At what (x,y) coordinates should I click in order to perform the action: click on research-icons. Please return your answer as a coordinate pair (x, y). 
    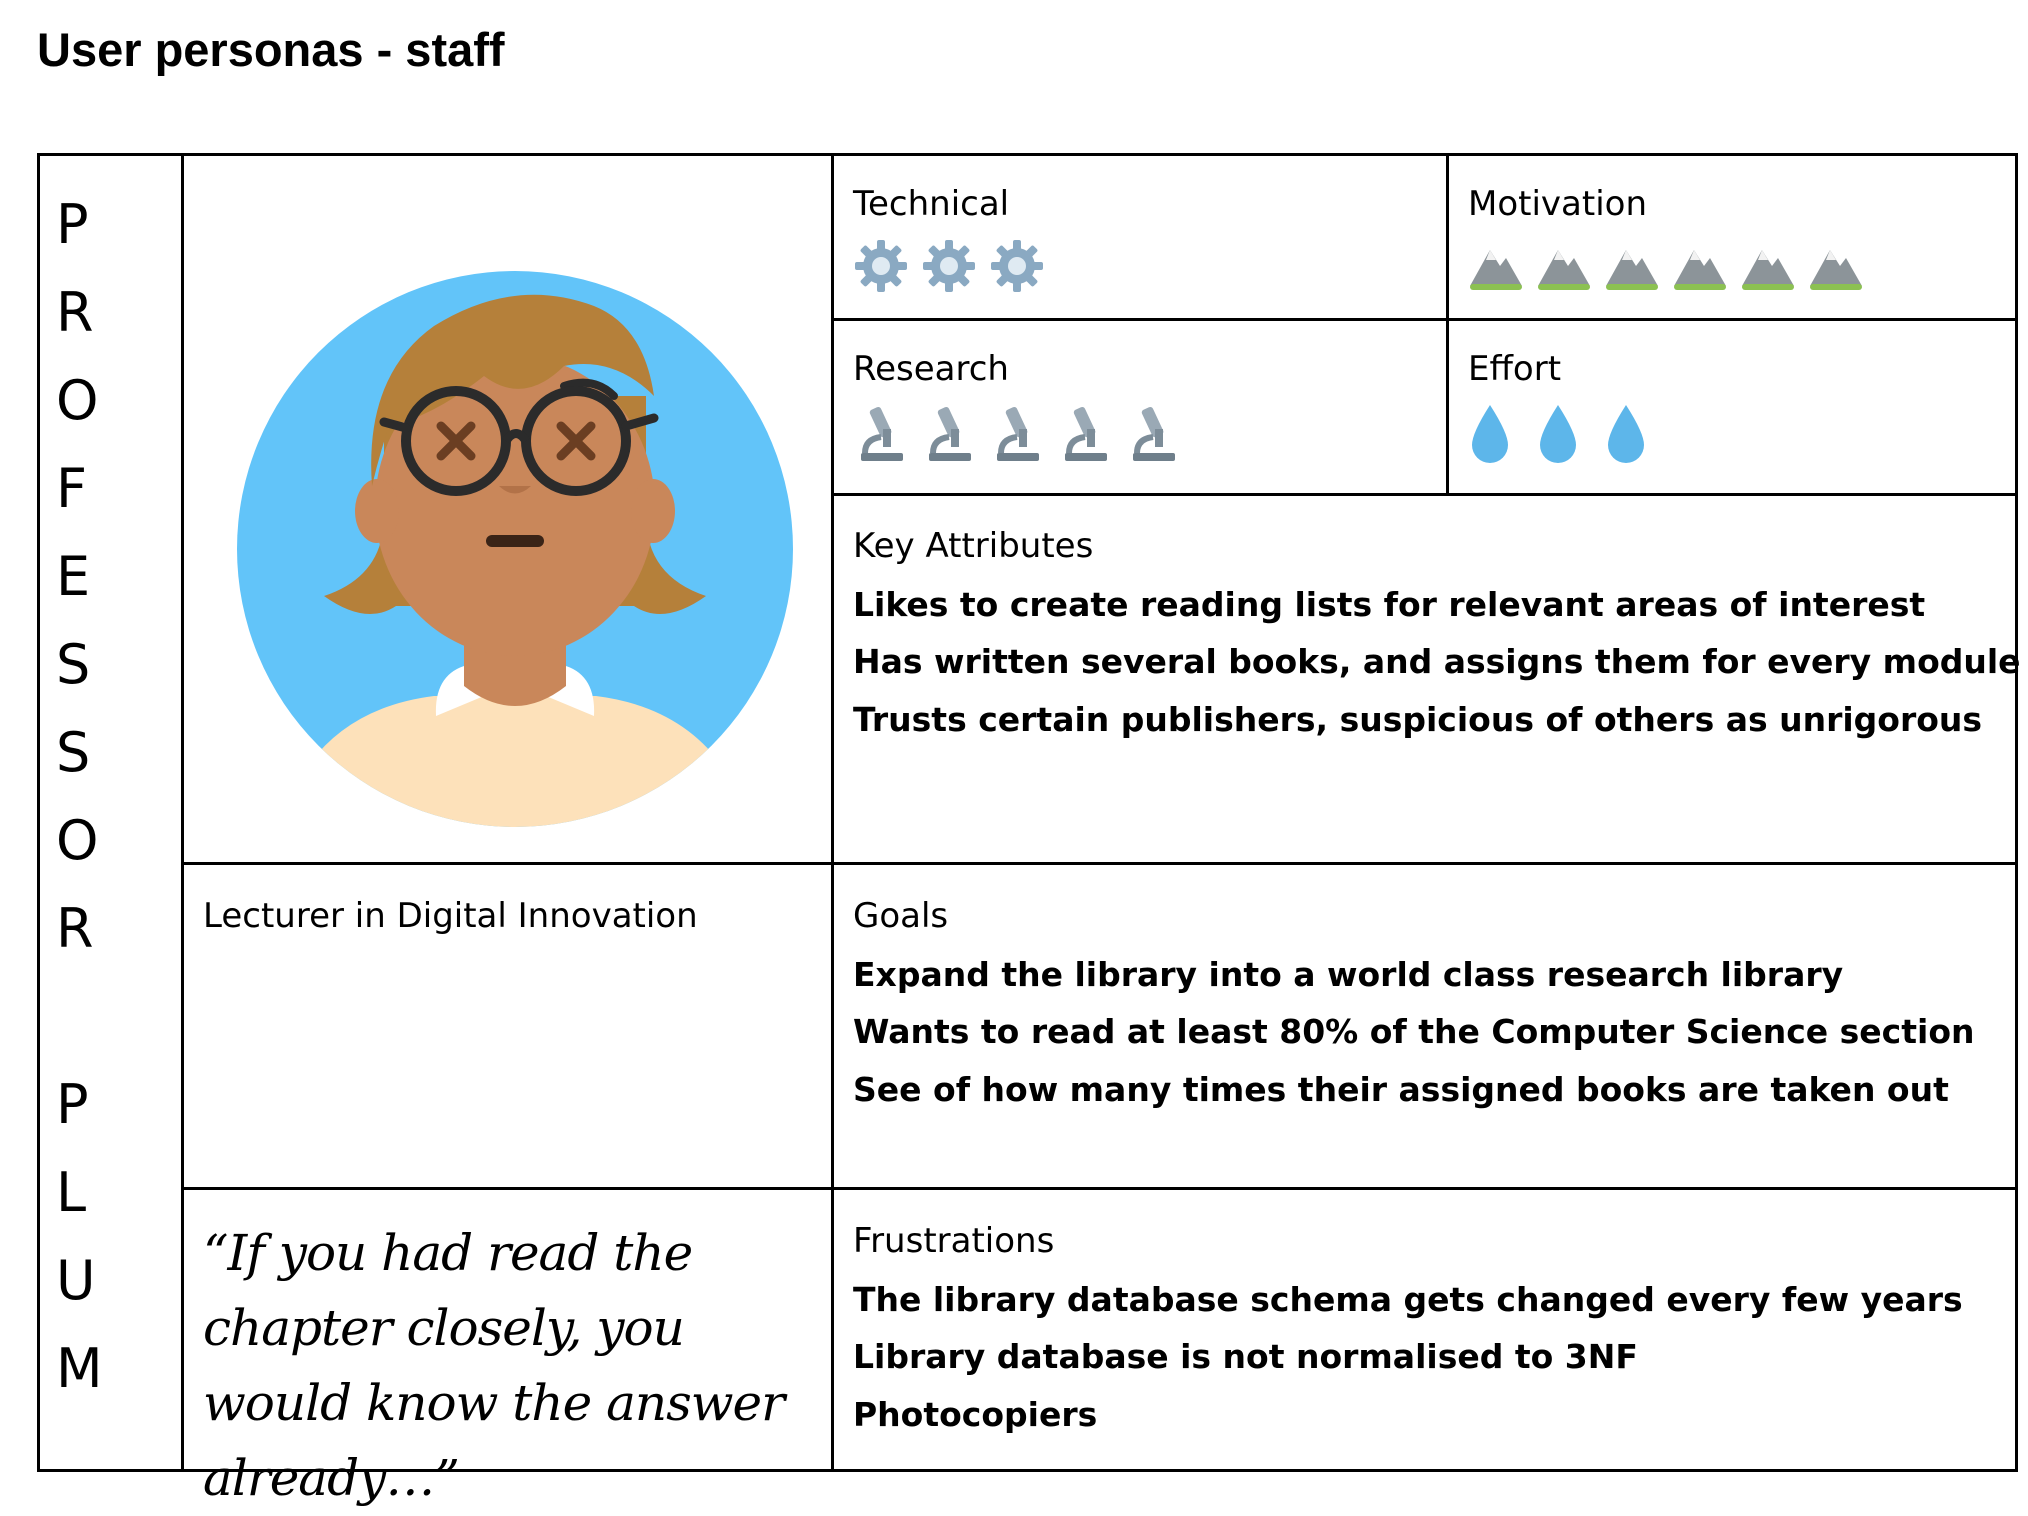
    Looking at the image, I should click on (1143, 434).